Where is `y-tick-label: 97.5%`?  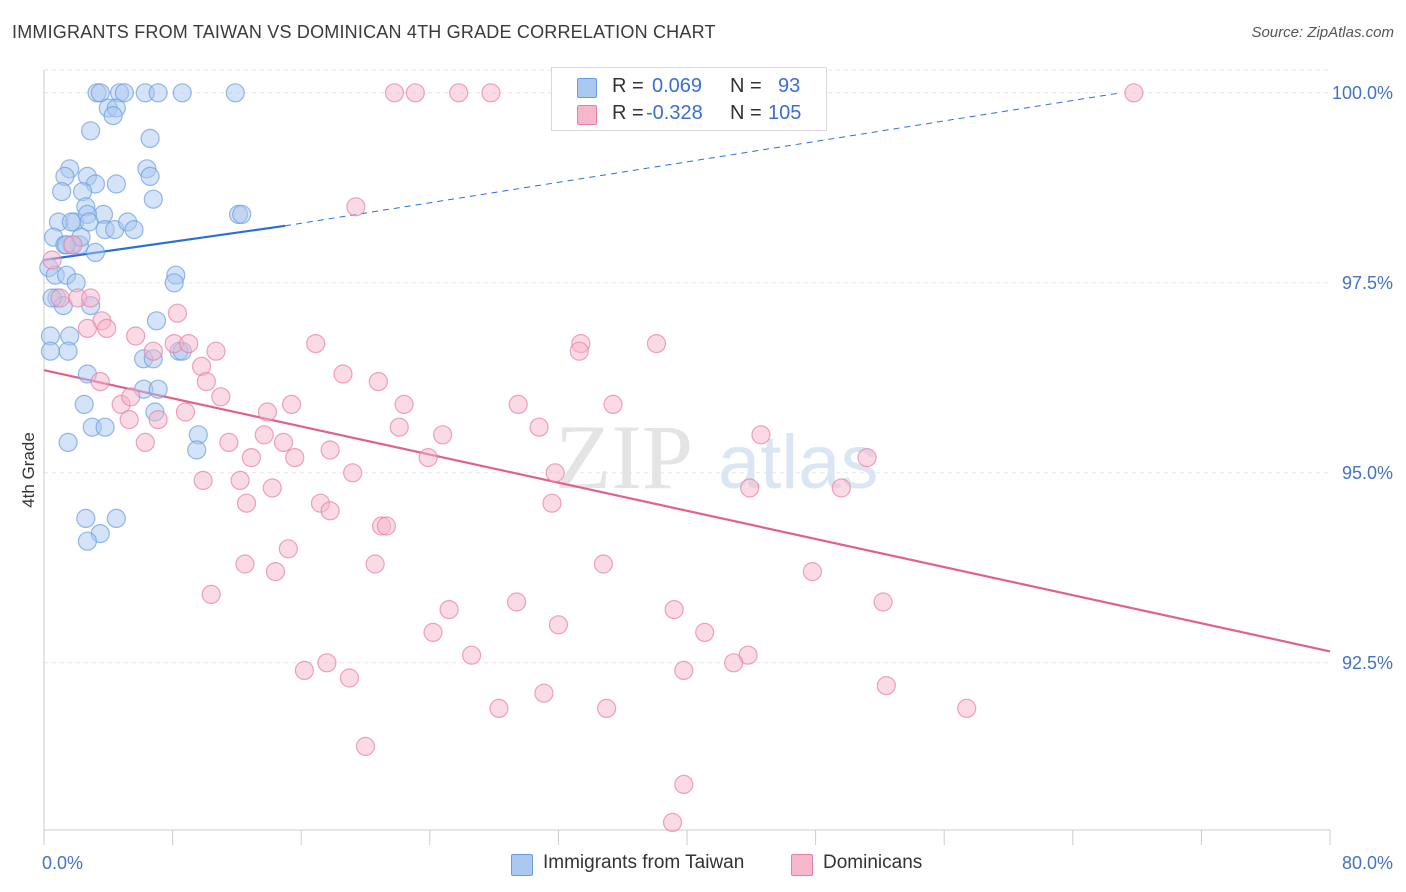
y-tick-label: 97.5% is located at coordinates (1367, 283).